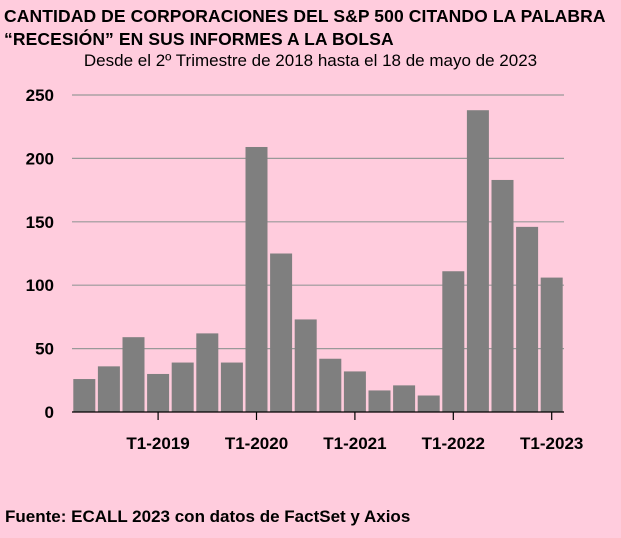 The width and height of the screenshot is (621, 538). What do you see at coordinates (40, 222) in the screenshot?
I see `y-tick-label: 150` at bounding box center [40, 222].